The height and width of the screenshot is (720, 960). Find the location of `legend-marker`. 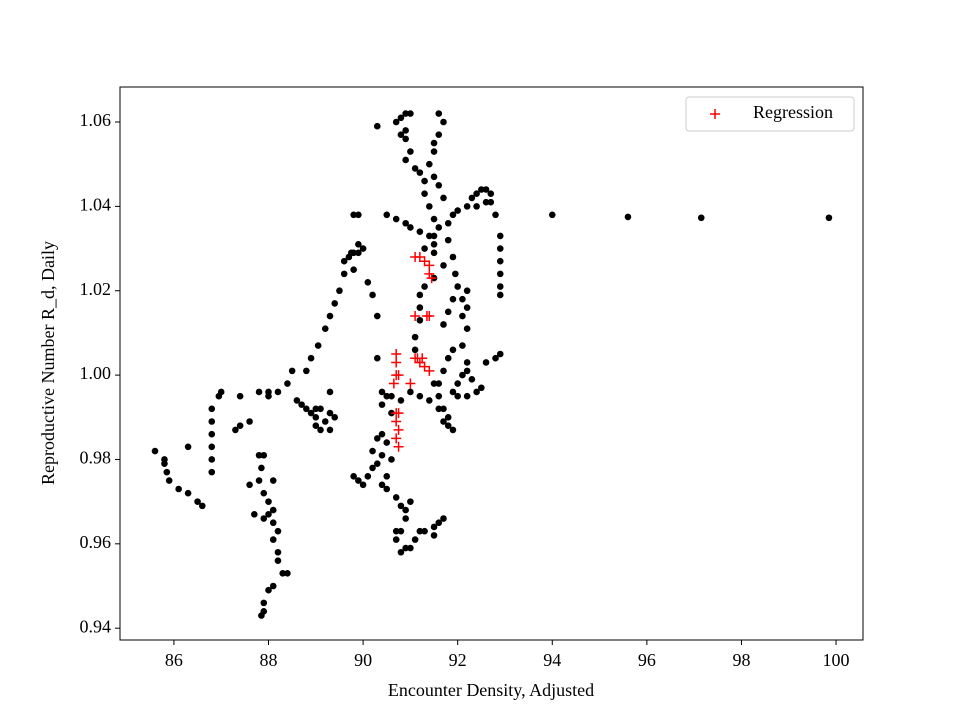

legend-marker is located at coordinates (715, 114).